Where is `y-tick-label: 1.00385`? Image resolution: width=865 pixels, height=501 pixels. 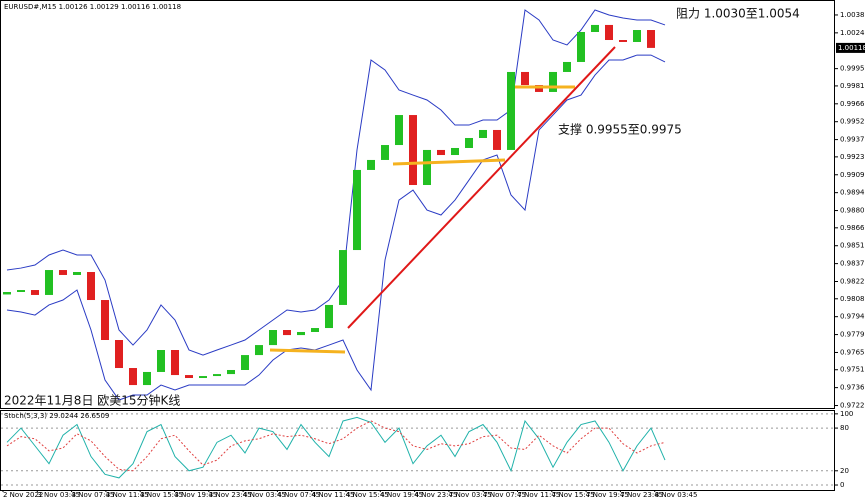 y-tick-label: 1.00385 is located at coordinates (852, 15).